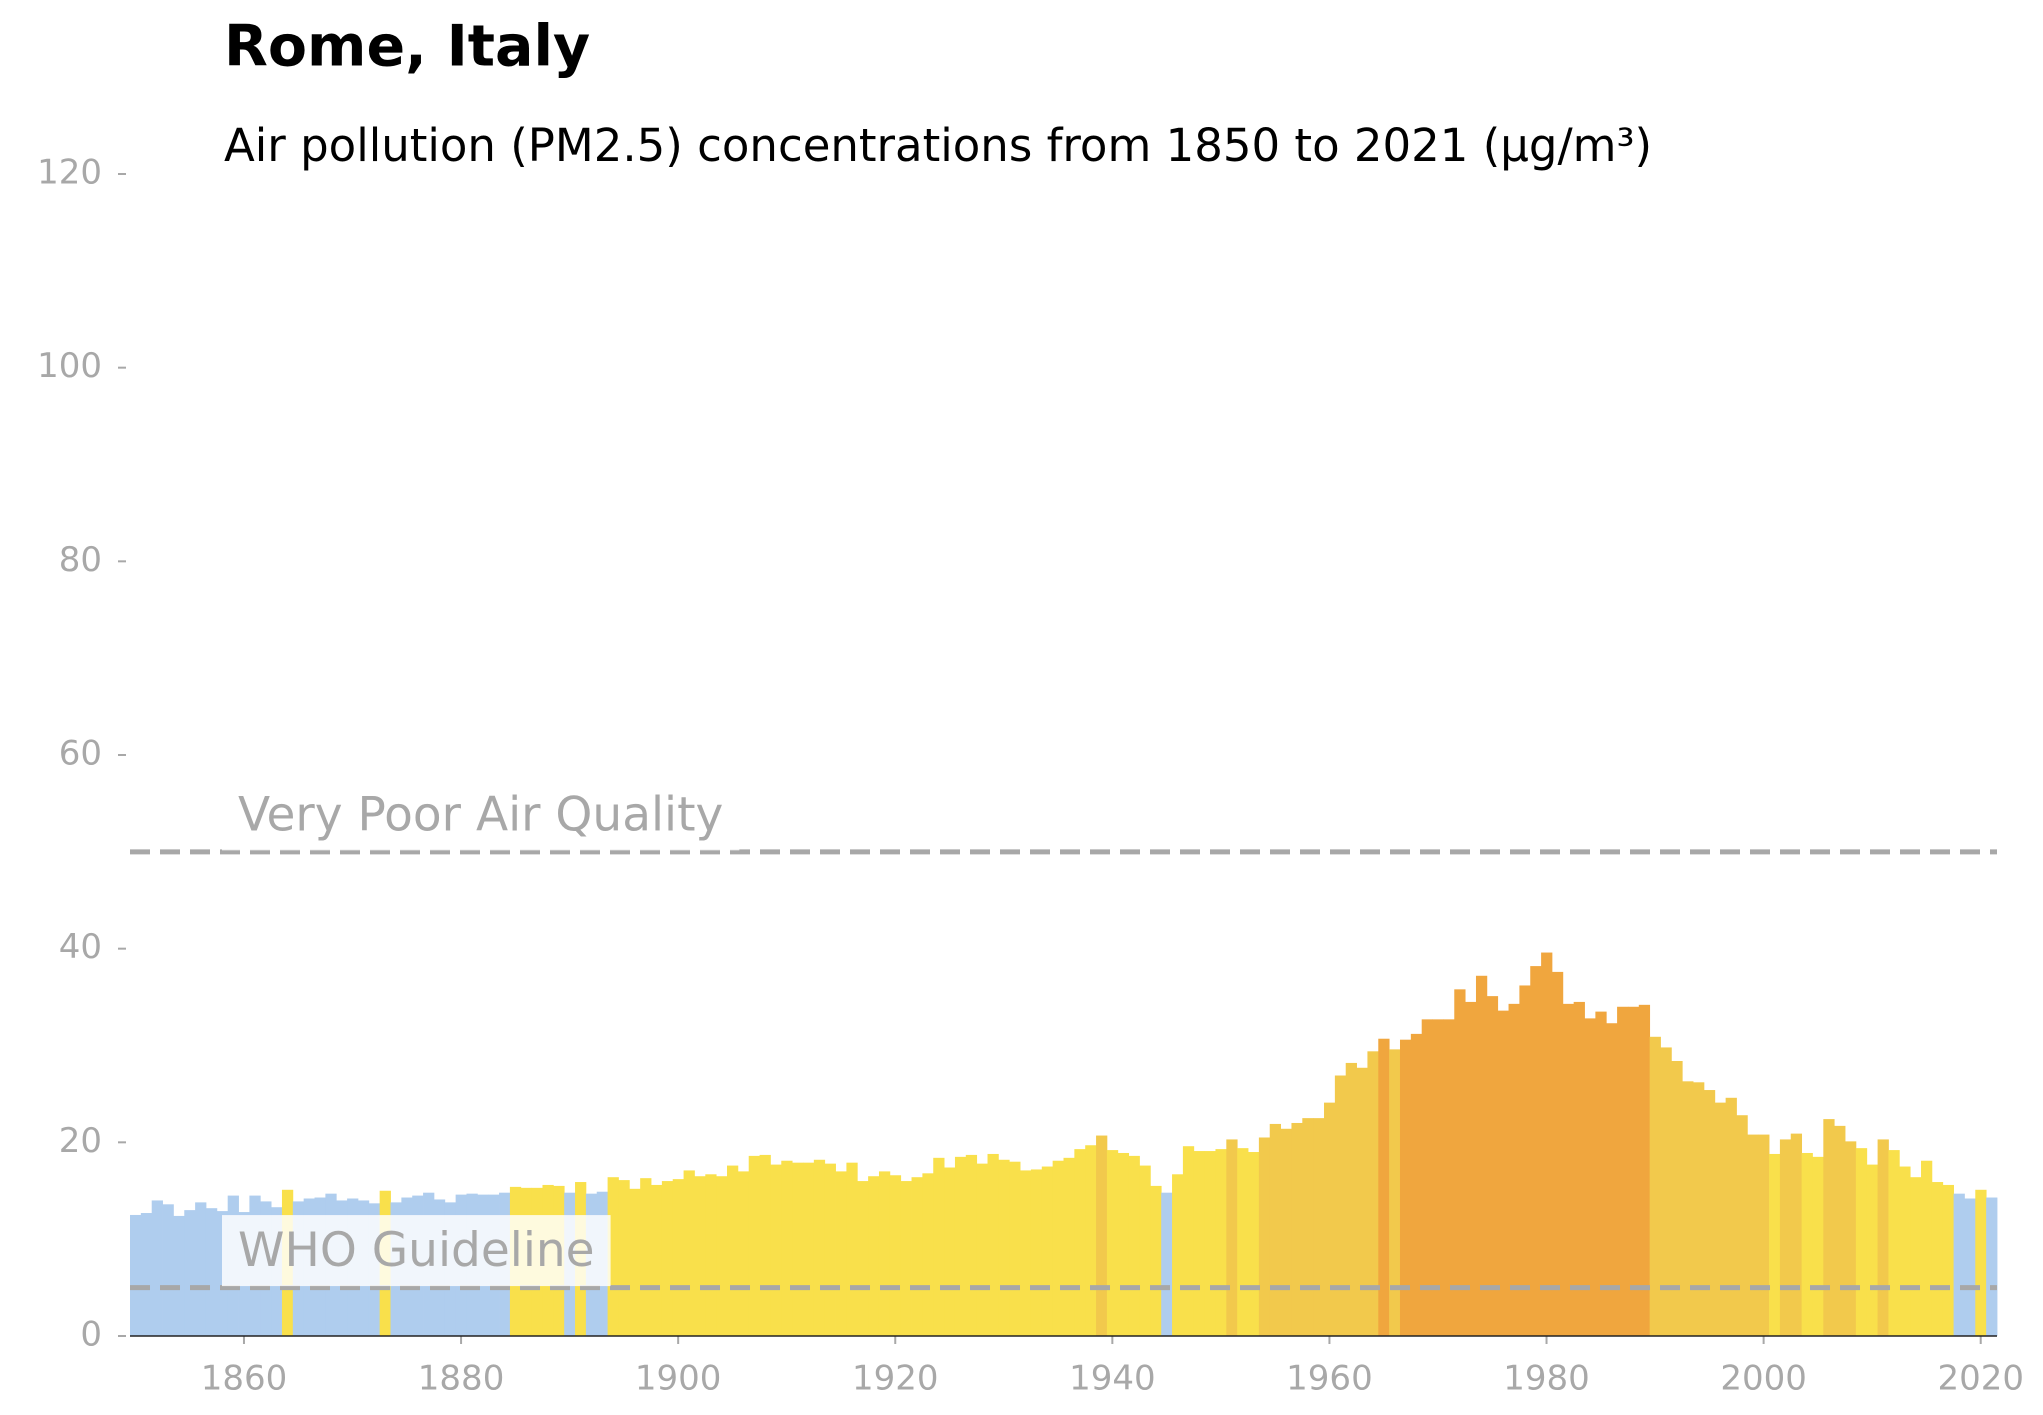 The image size is (2043, 1415). Describe the element at coordinates (1980, 1379) in the screenshot. I see `x-tick-label: 2020` at that location.